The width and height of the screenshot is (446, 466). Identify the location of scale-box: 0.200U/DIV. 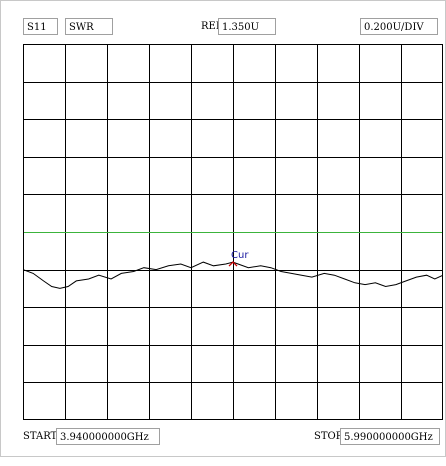
(399, 26).